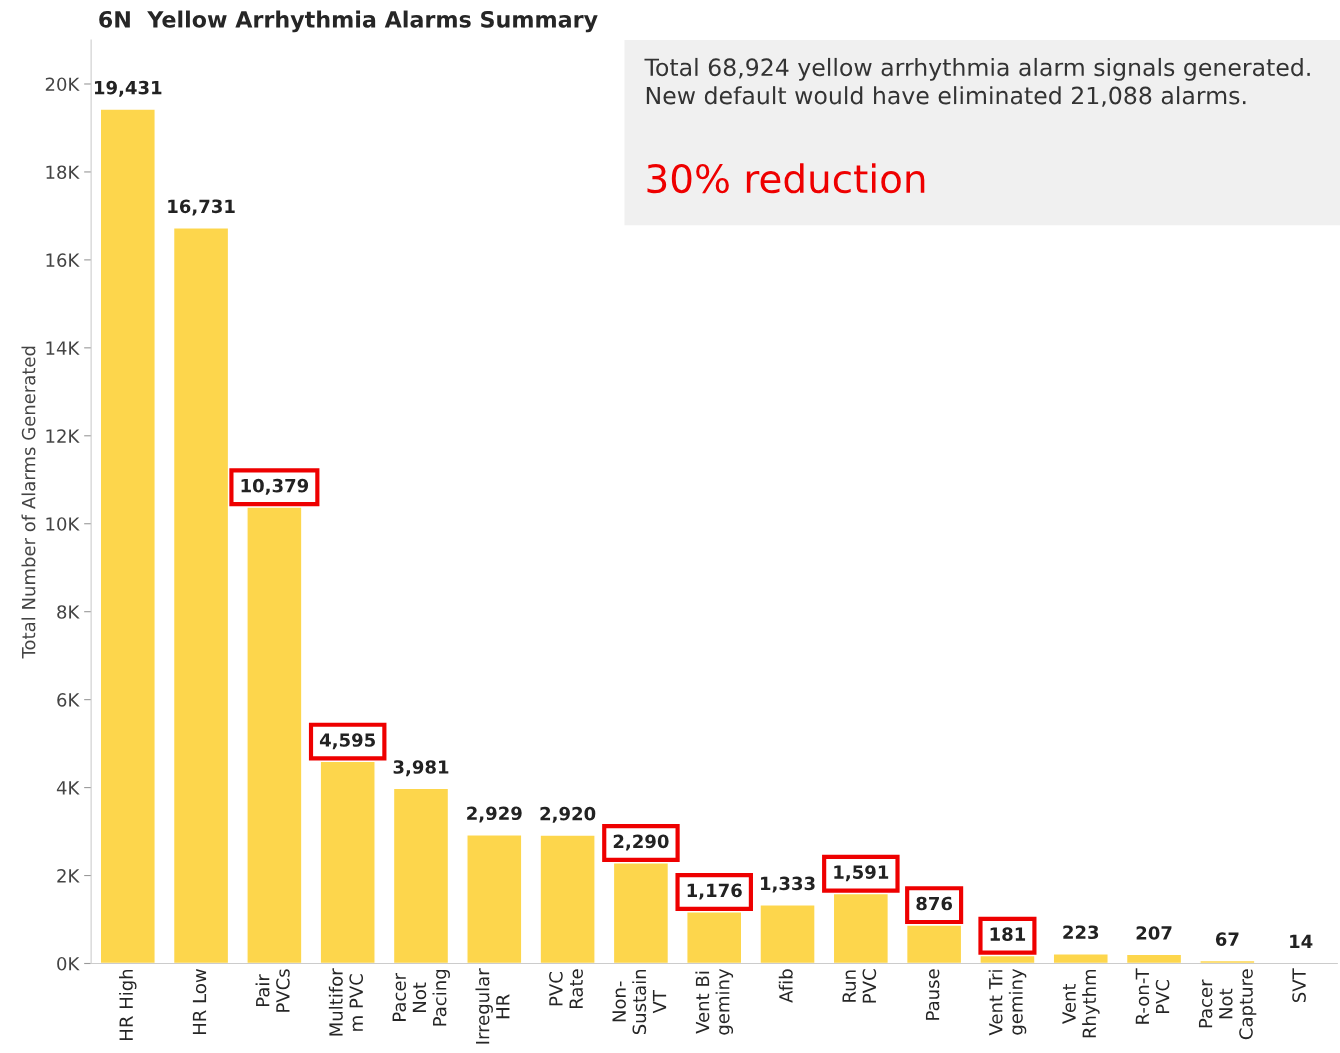 The height and width of the screenshot is (1053, 1340). I want to click on x-tick-label: Pair PVCs, so click(272, 990).